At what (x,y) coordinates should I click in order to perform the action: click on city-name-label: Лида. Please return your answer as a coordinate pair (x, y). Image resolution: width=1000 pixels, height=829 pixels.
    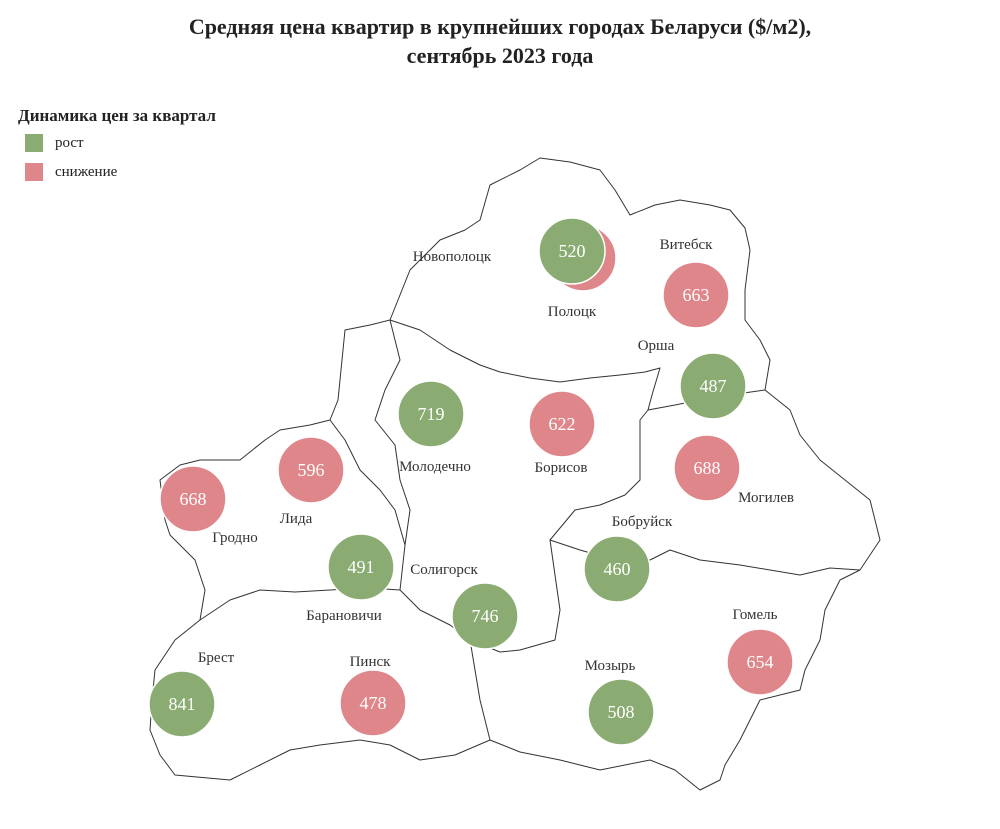
    Looking at the image, I should click on (296, 519).